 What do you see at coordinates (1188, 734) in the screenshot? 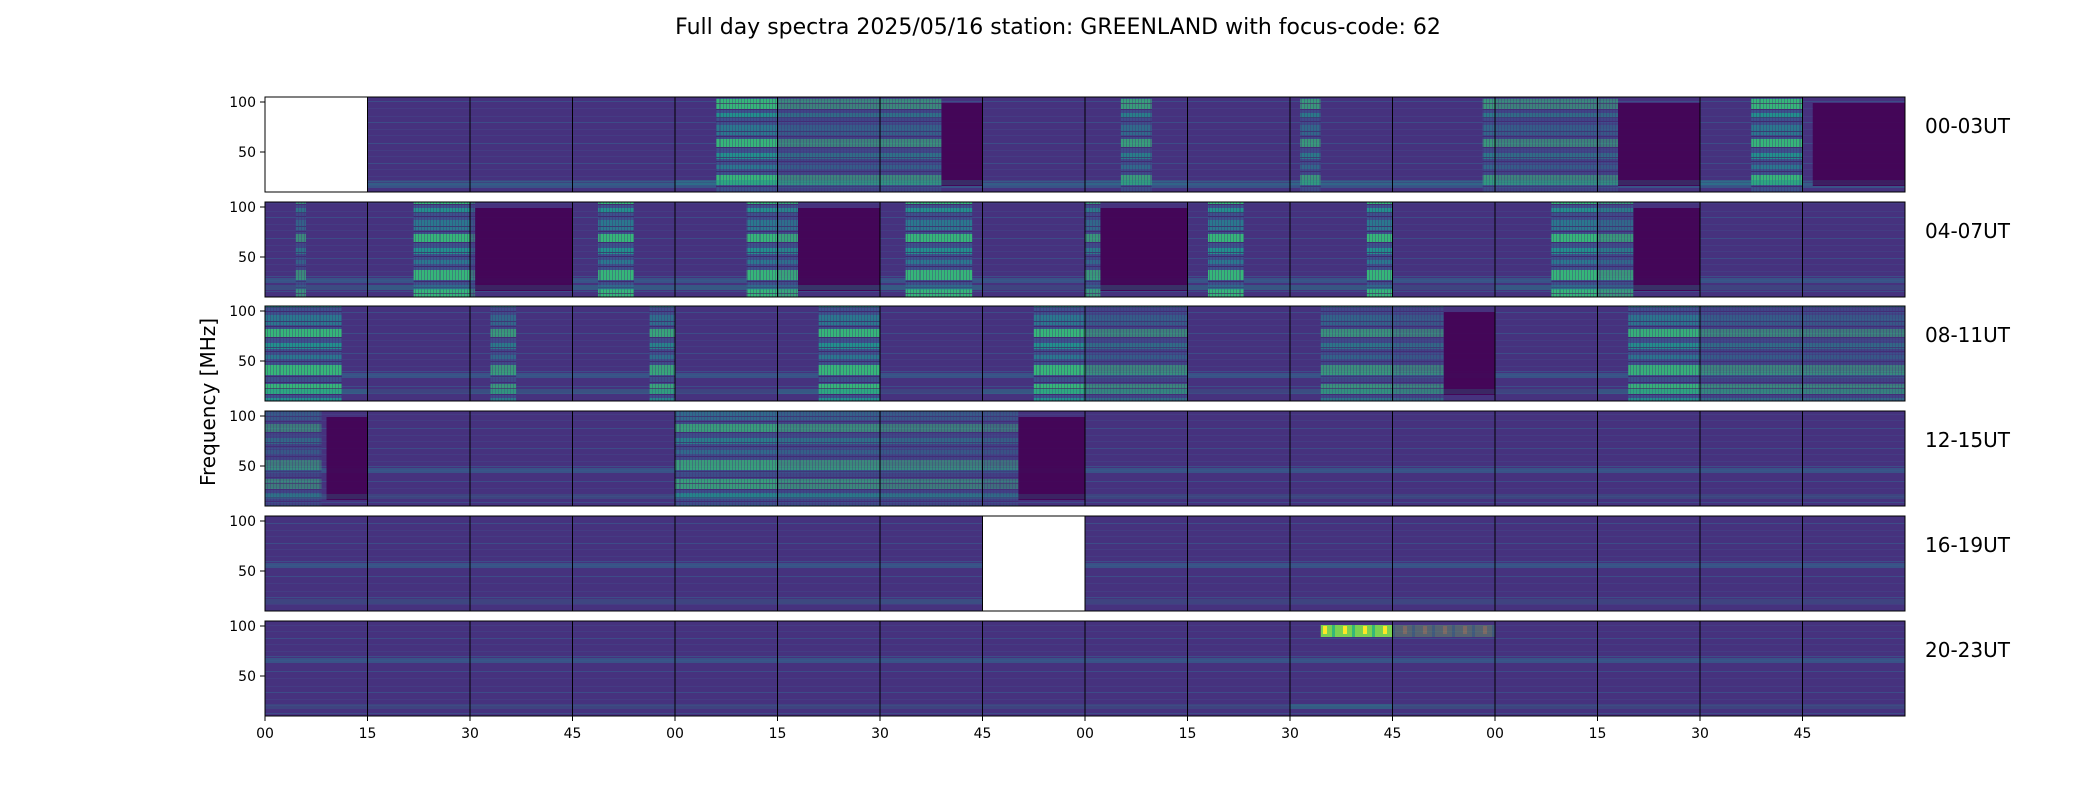
I see `x-tick-label: 15` at bounding box center [1188, 734].